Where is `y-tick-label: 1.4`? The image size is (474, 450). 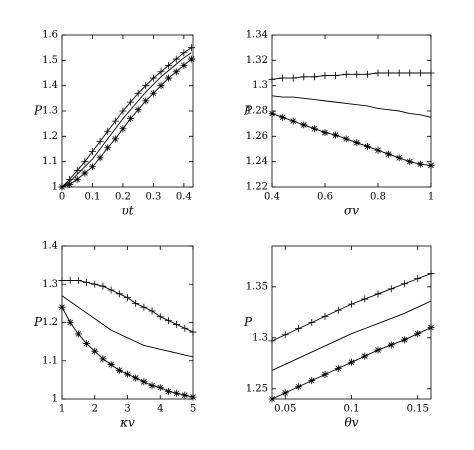 y-tick-label: 1.4 is located at coordinates (50, 85).